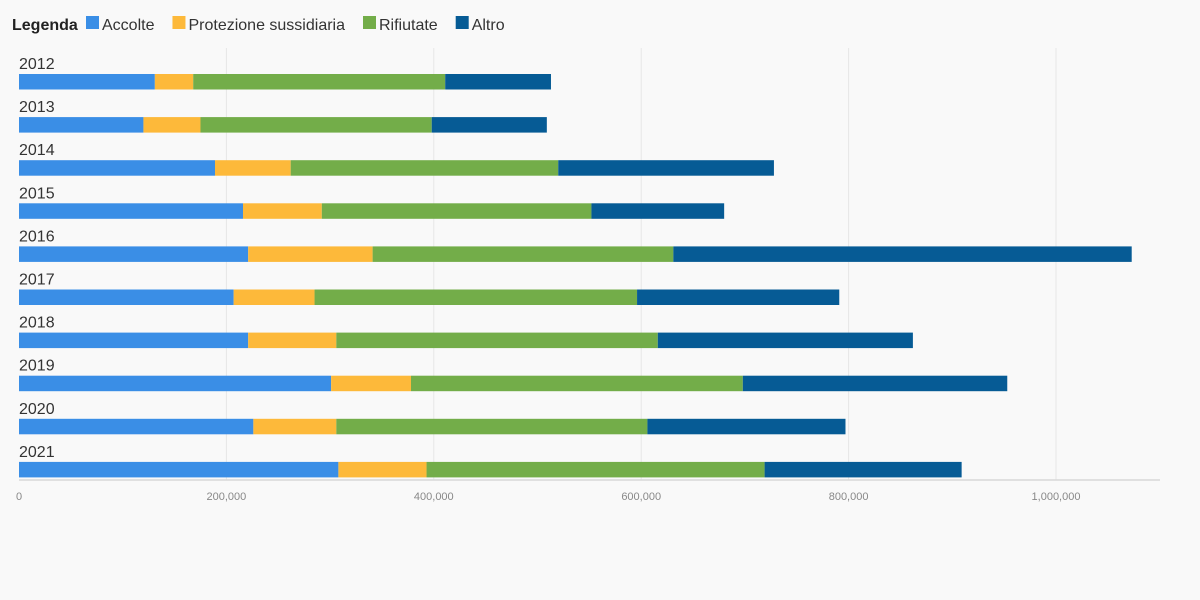 The image size is (1200, 600). What do you see at coordinates (434, 497) in the screenshot?
I see `x-tick-label: 400,000` at bounding box center [434, 497].